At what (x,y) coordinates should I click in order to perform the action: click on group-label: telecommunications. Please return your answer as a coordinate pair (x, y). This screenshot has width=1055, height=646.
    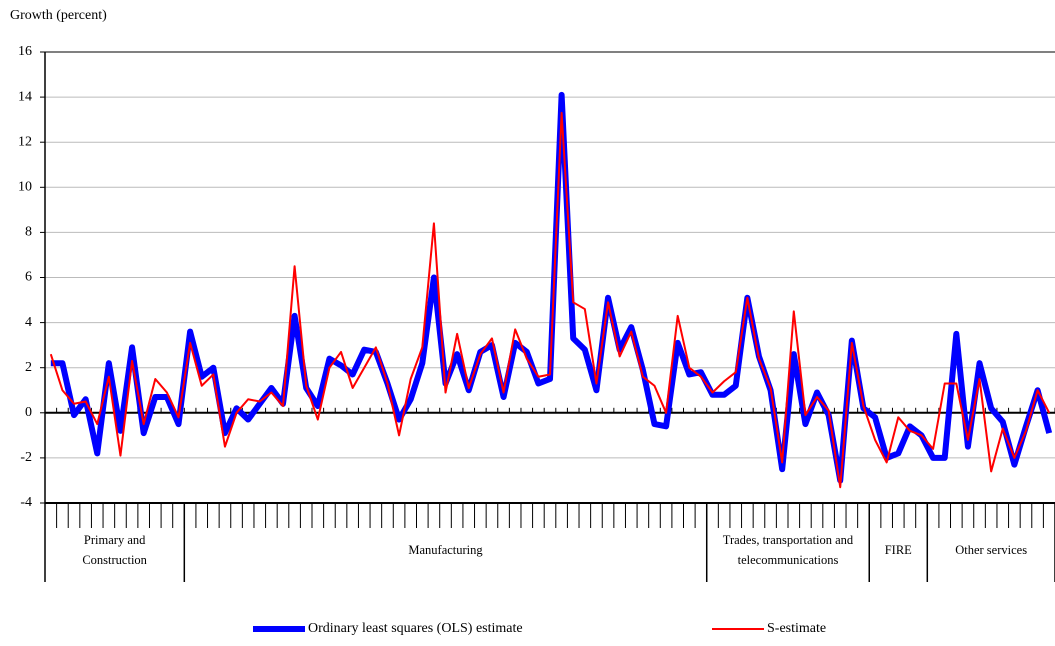
    Looking at the image, I should click on (788, 560).